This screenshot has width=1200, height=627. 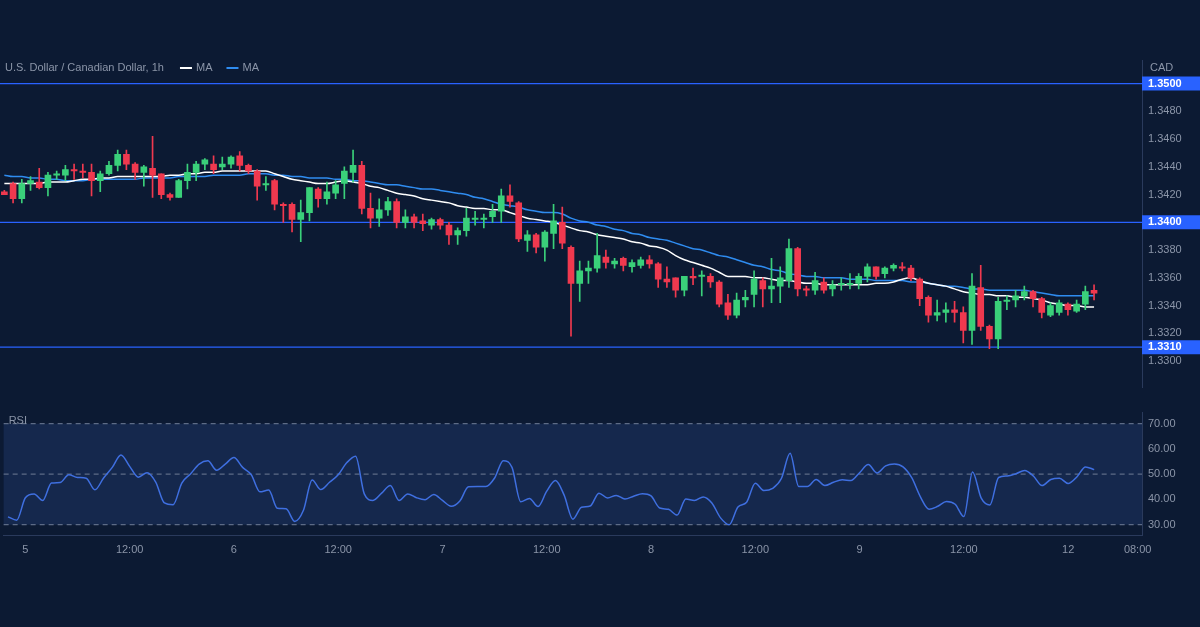 I want to click on x-tick-label: 08:00, so click(x=1137, y=549).